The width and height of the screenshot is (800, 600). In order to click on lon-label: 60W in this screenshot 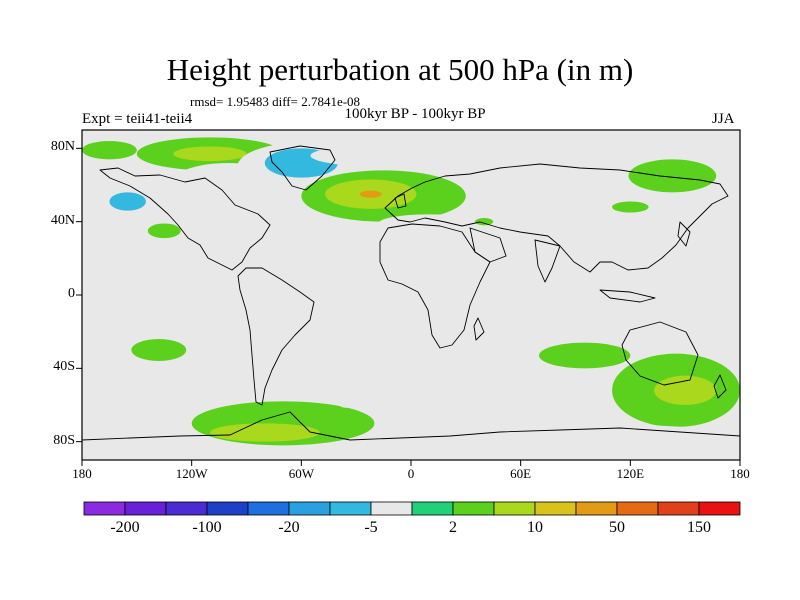, I will do `click(301, 473)`.